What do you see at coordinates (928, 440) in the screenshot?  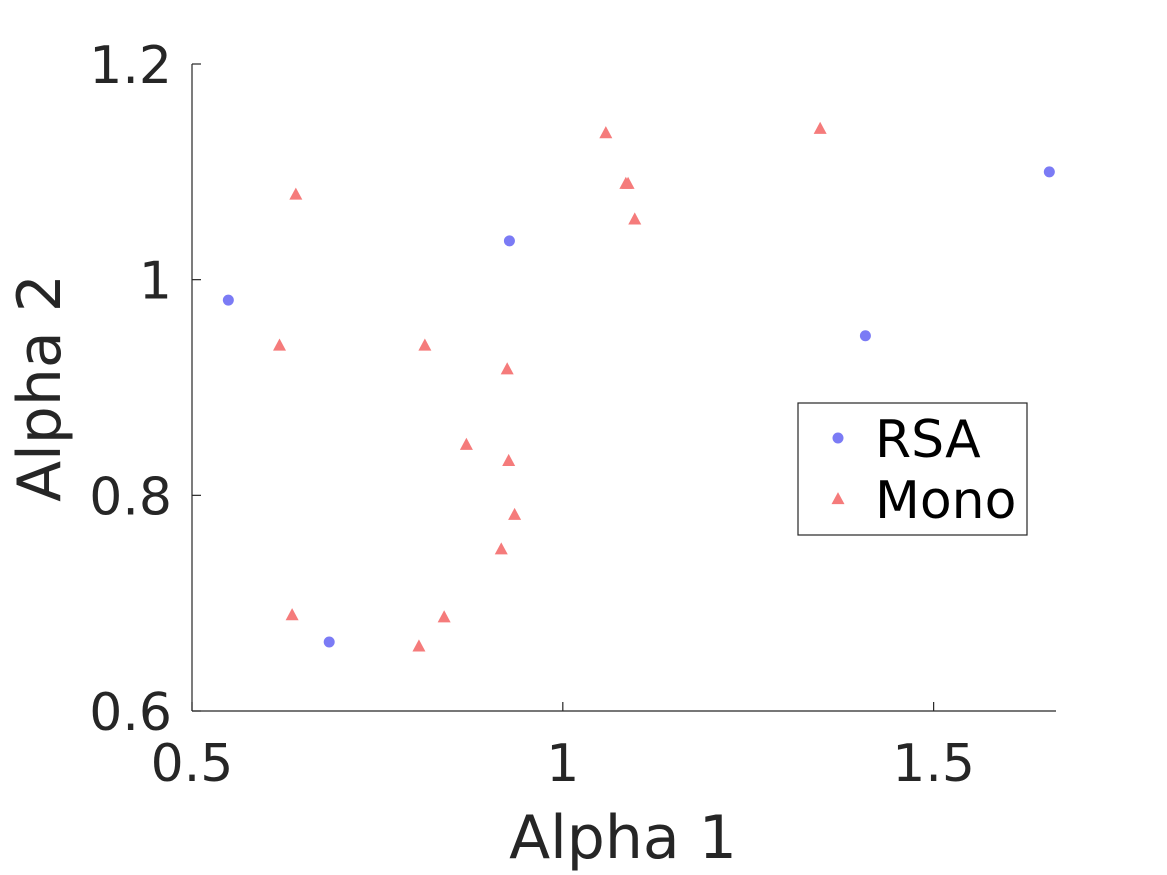 I see `legend-rsa-label: RSA` at bounding box center [928, 440].